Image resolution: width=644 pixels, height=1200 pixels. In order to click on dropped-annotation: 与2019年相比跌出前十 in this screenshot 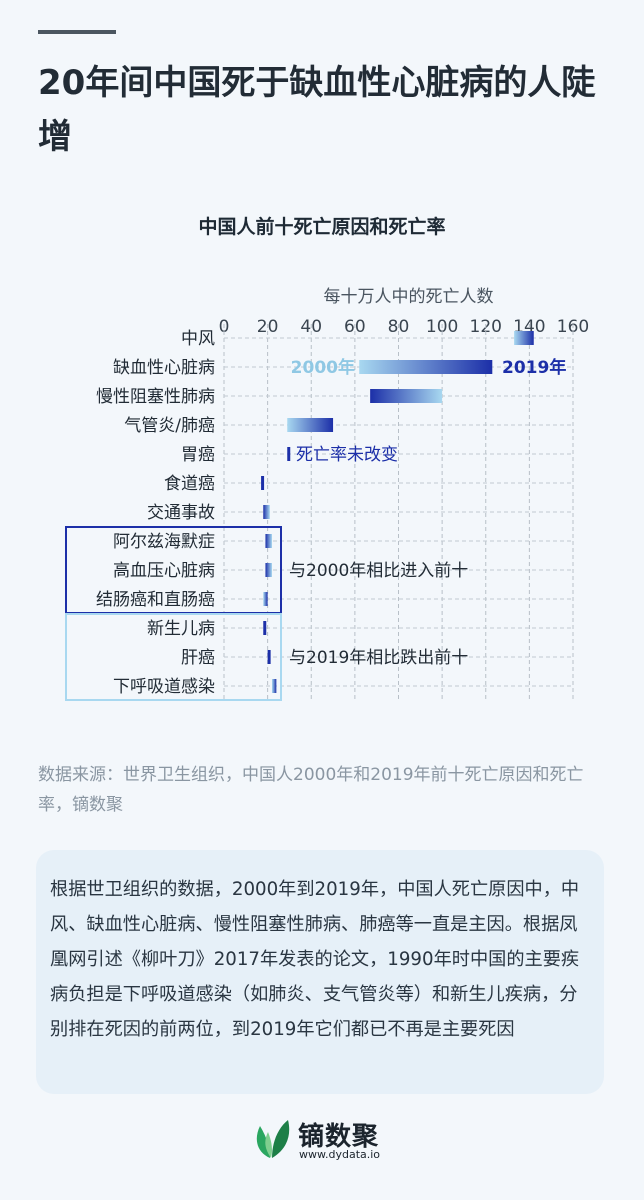, I will do `click(378, 658)`.